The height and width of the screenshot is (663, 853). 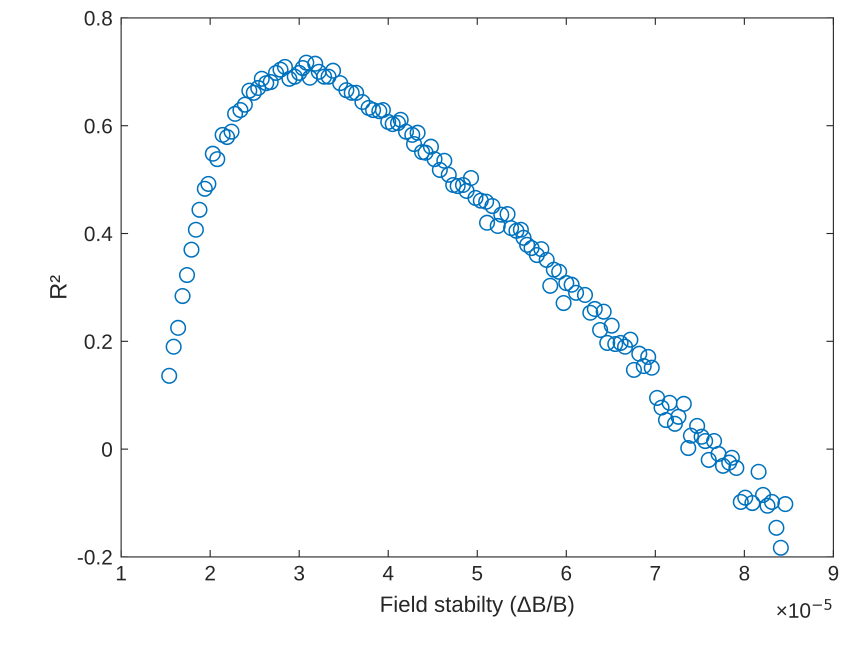 I want to click on x-tick-label: 9, so click(x=833, y=573).